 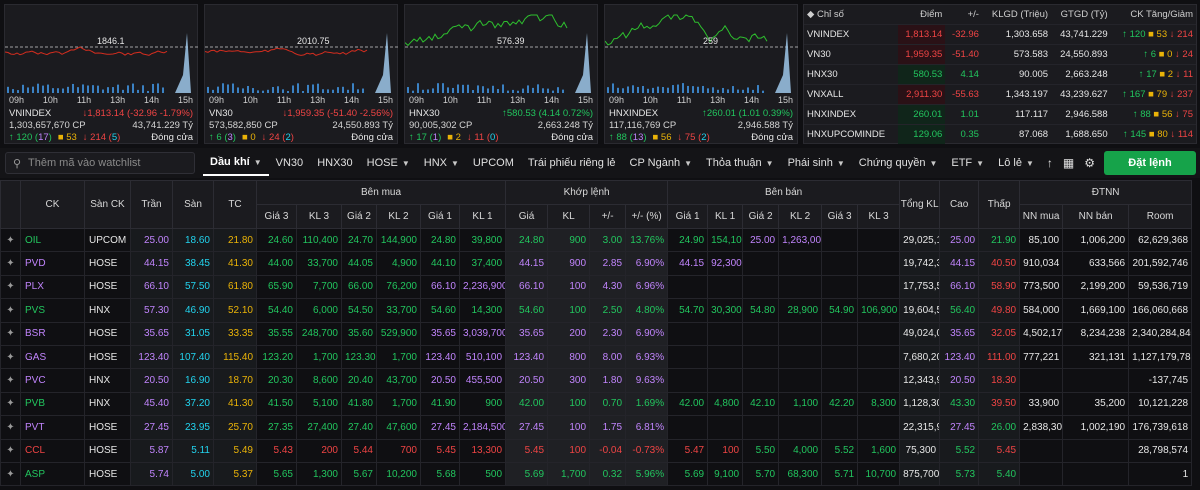 What do you see at coordinates (440, 216) in the screenshot?
I see `col-buy-4: Giá 1` at bounding box center [440, 216].